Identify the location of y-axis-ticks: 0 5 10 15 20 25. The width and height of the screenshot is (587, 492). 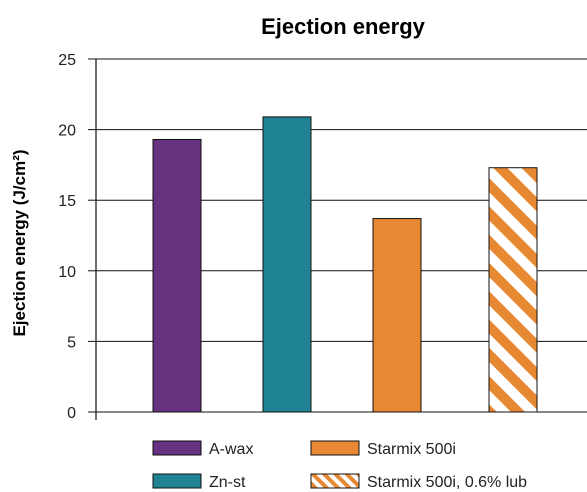
(77, 237).